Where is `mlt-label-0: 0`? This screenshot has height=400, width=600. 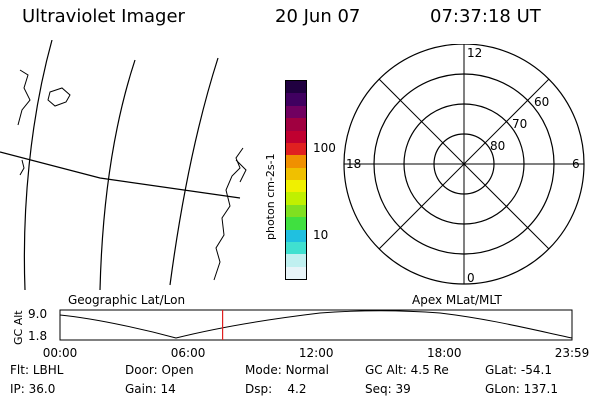 mlt-label-0: 0 is located at coordinates (471, 278).